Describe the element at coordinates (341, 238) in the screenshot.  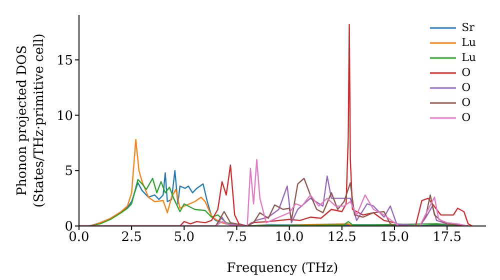
I see `x-tick-label: 12.5` at that location.